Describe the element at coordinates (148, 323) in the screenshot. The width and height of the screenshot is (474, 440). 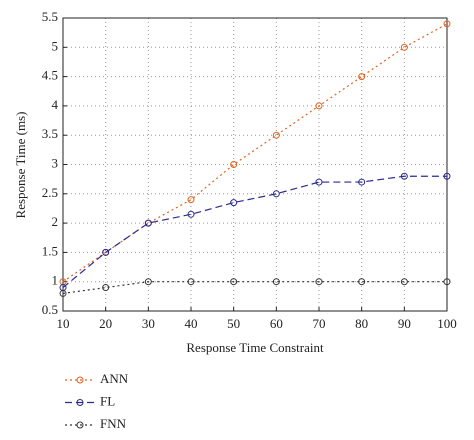
I see `x-tick-label: 30` at that location.